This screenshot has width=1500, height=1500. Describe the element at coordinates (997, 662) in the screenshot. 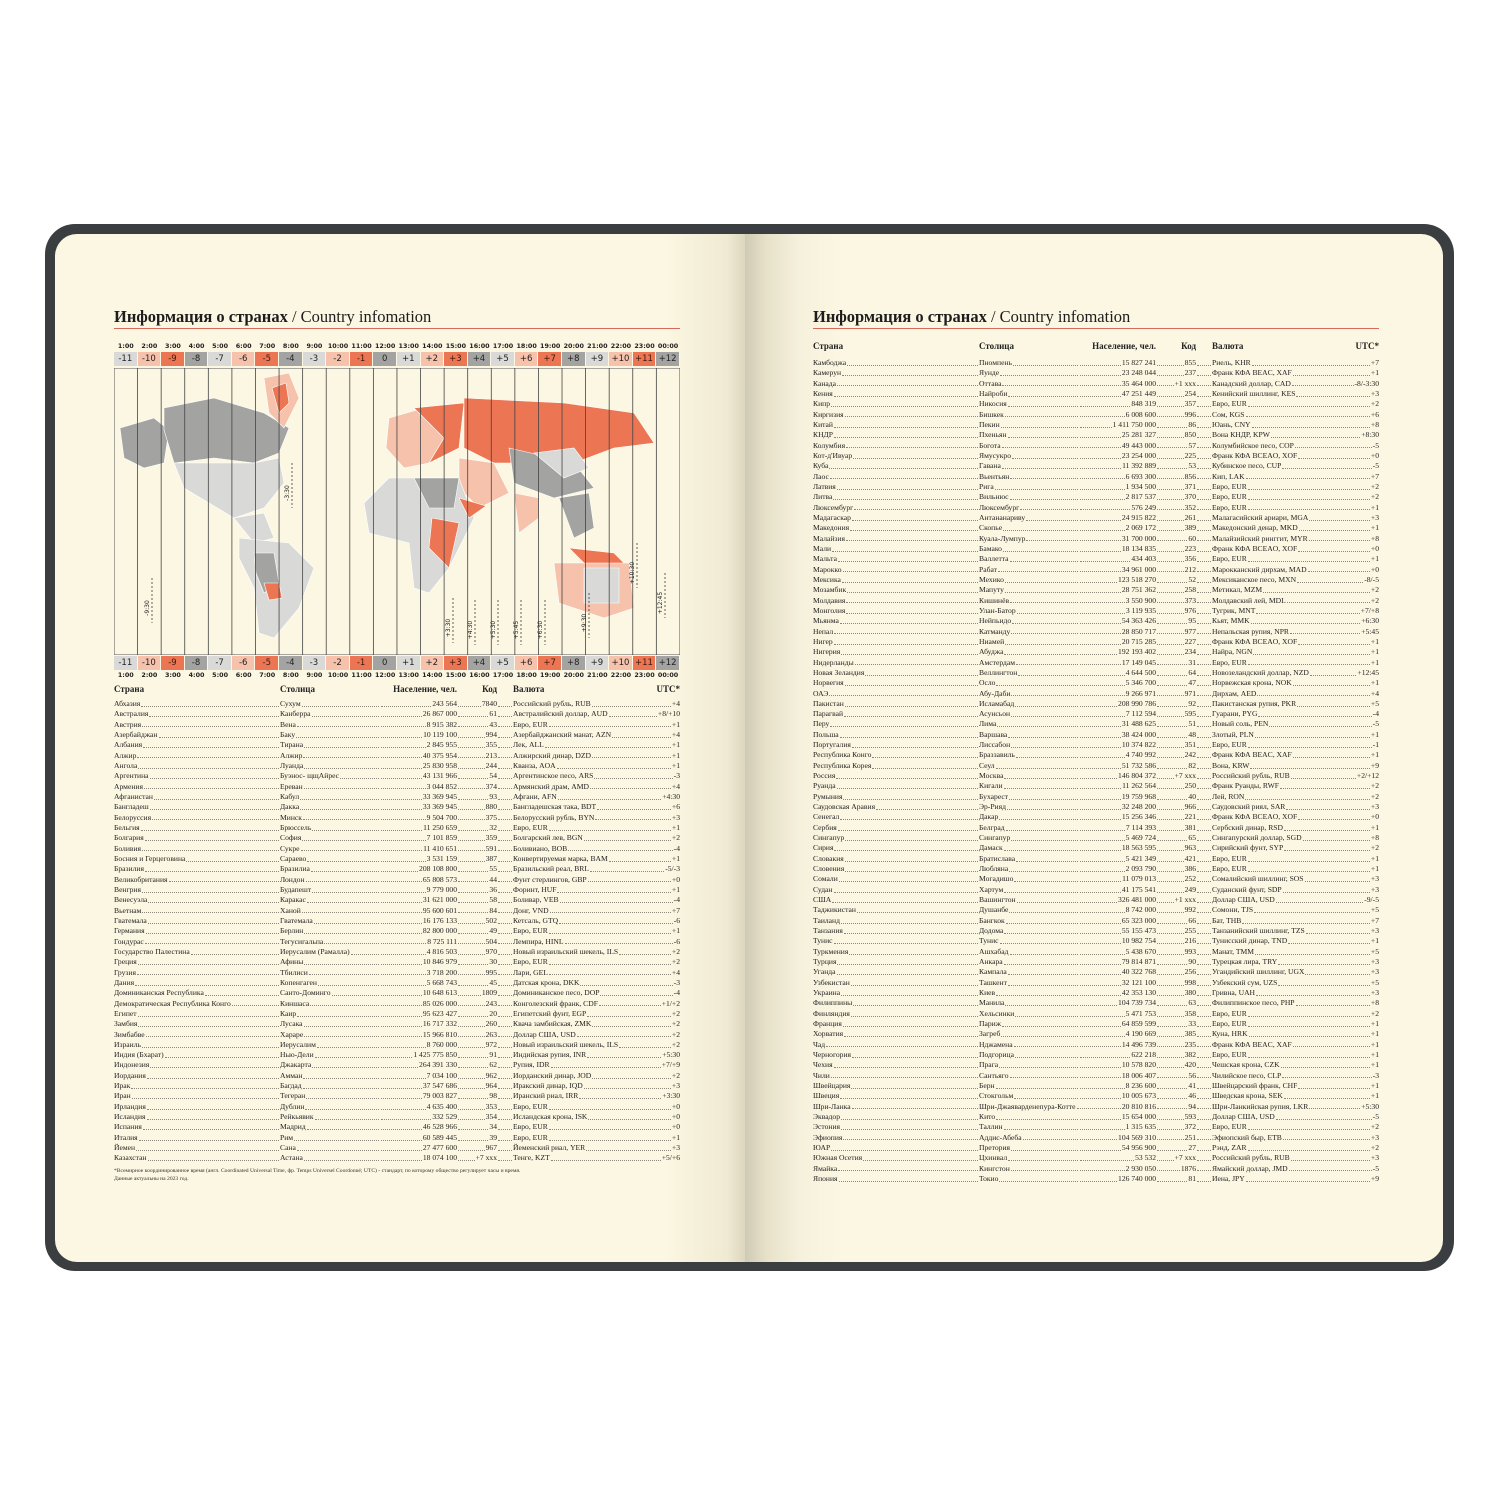

I see `capital-name: Амстердам` at that location.